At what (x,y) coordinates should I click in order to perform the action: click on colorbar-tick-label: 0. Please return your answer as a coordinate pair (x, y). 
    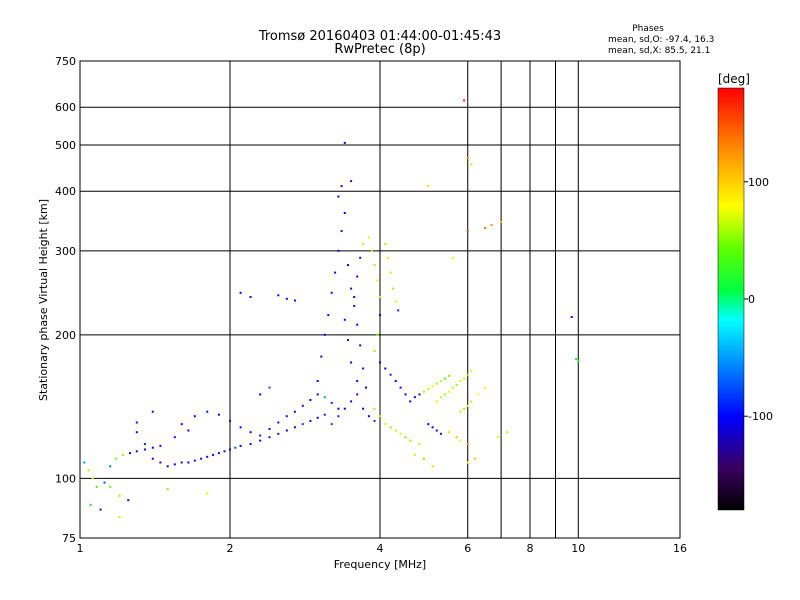
    Looking at the image, I should click on (751, 299).